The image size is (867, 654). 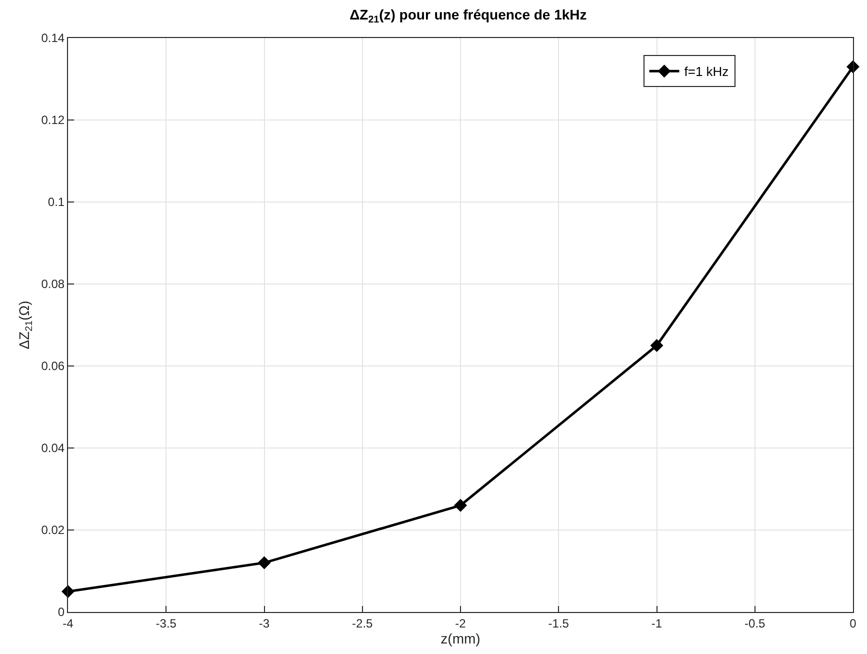 What do you see at coordinates (53, 38) in the screenshot?
I see `y-tick-label: 0.14` at bounding box center [53, 38].